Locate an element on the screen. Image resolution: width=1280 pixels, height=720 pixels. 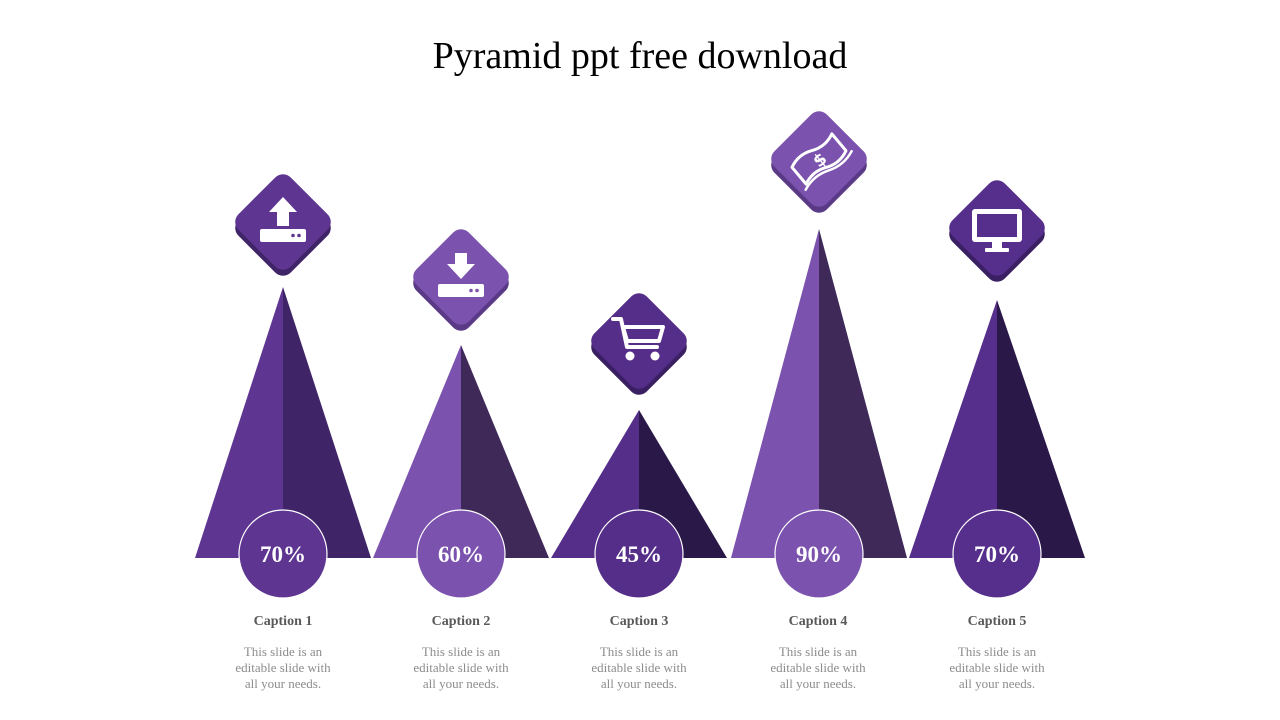
pyramid-3-value-circle is located at coordinates (639, 554).